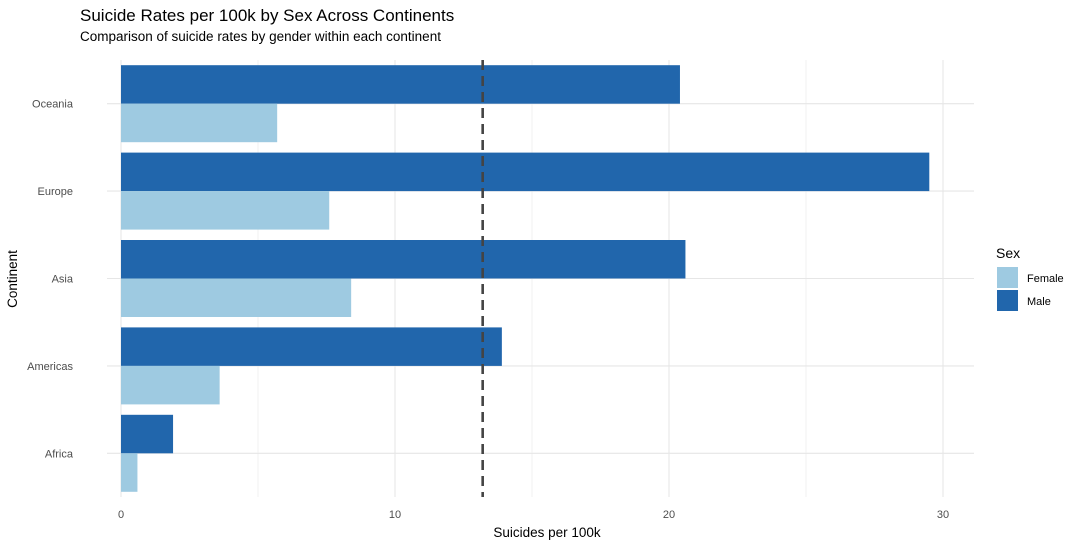  What do you see at coordinates (1008, 253) in the screenshot?
I see `legend-title: Sex` at bounding box center [1008, 253].